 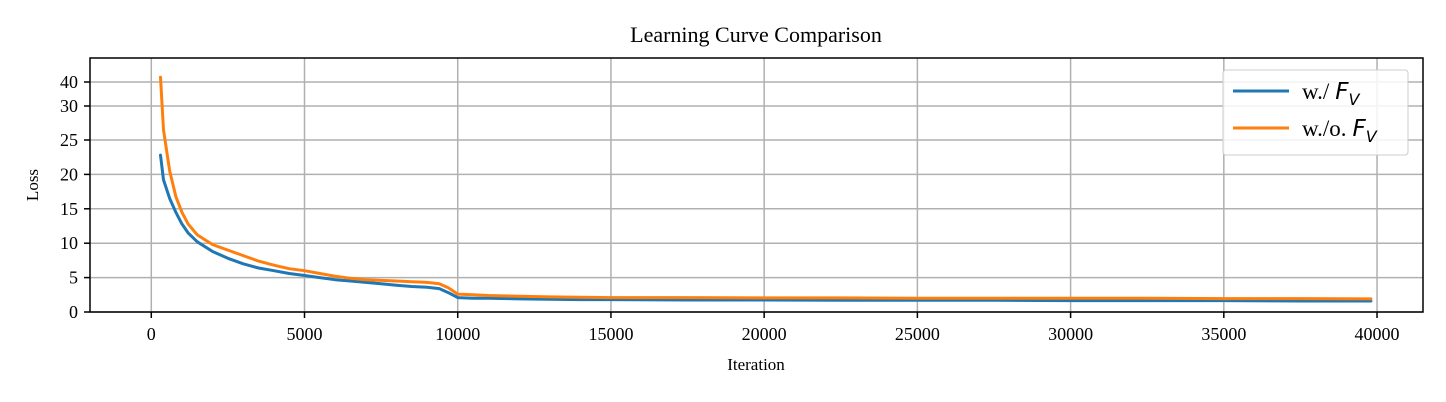 I want to click on y-axis-label: Loss, so click(x=32, y=185).